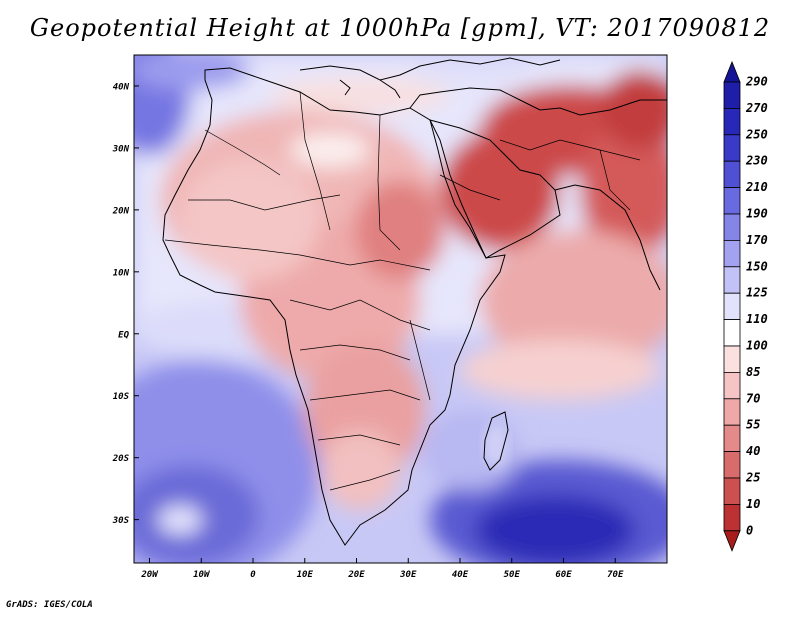 The image size is (800, 618). I want to click on lat-tick-label: 20S, so click(121, 459).